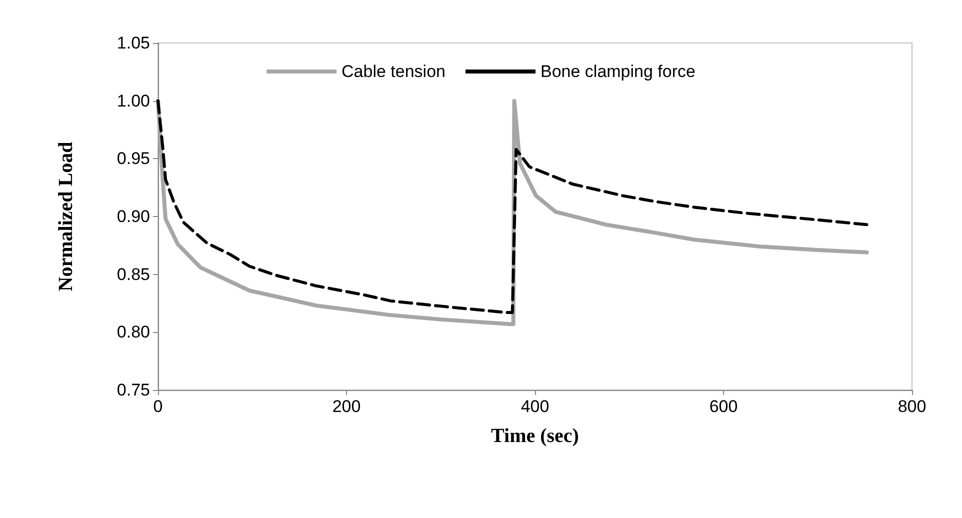 Image resolution: width=962 pixels, height=518 pixels. I want to click on x-tick-label: 600, so click(723, 406).